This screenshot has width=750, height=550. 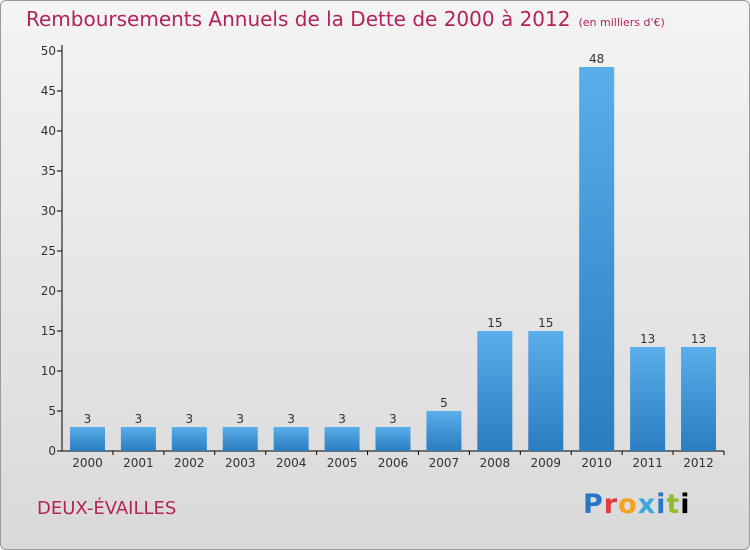 I want to click on x-tick-label: 2004, so click(x=291, y=463).